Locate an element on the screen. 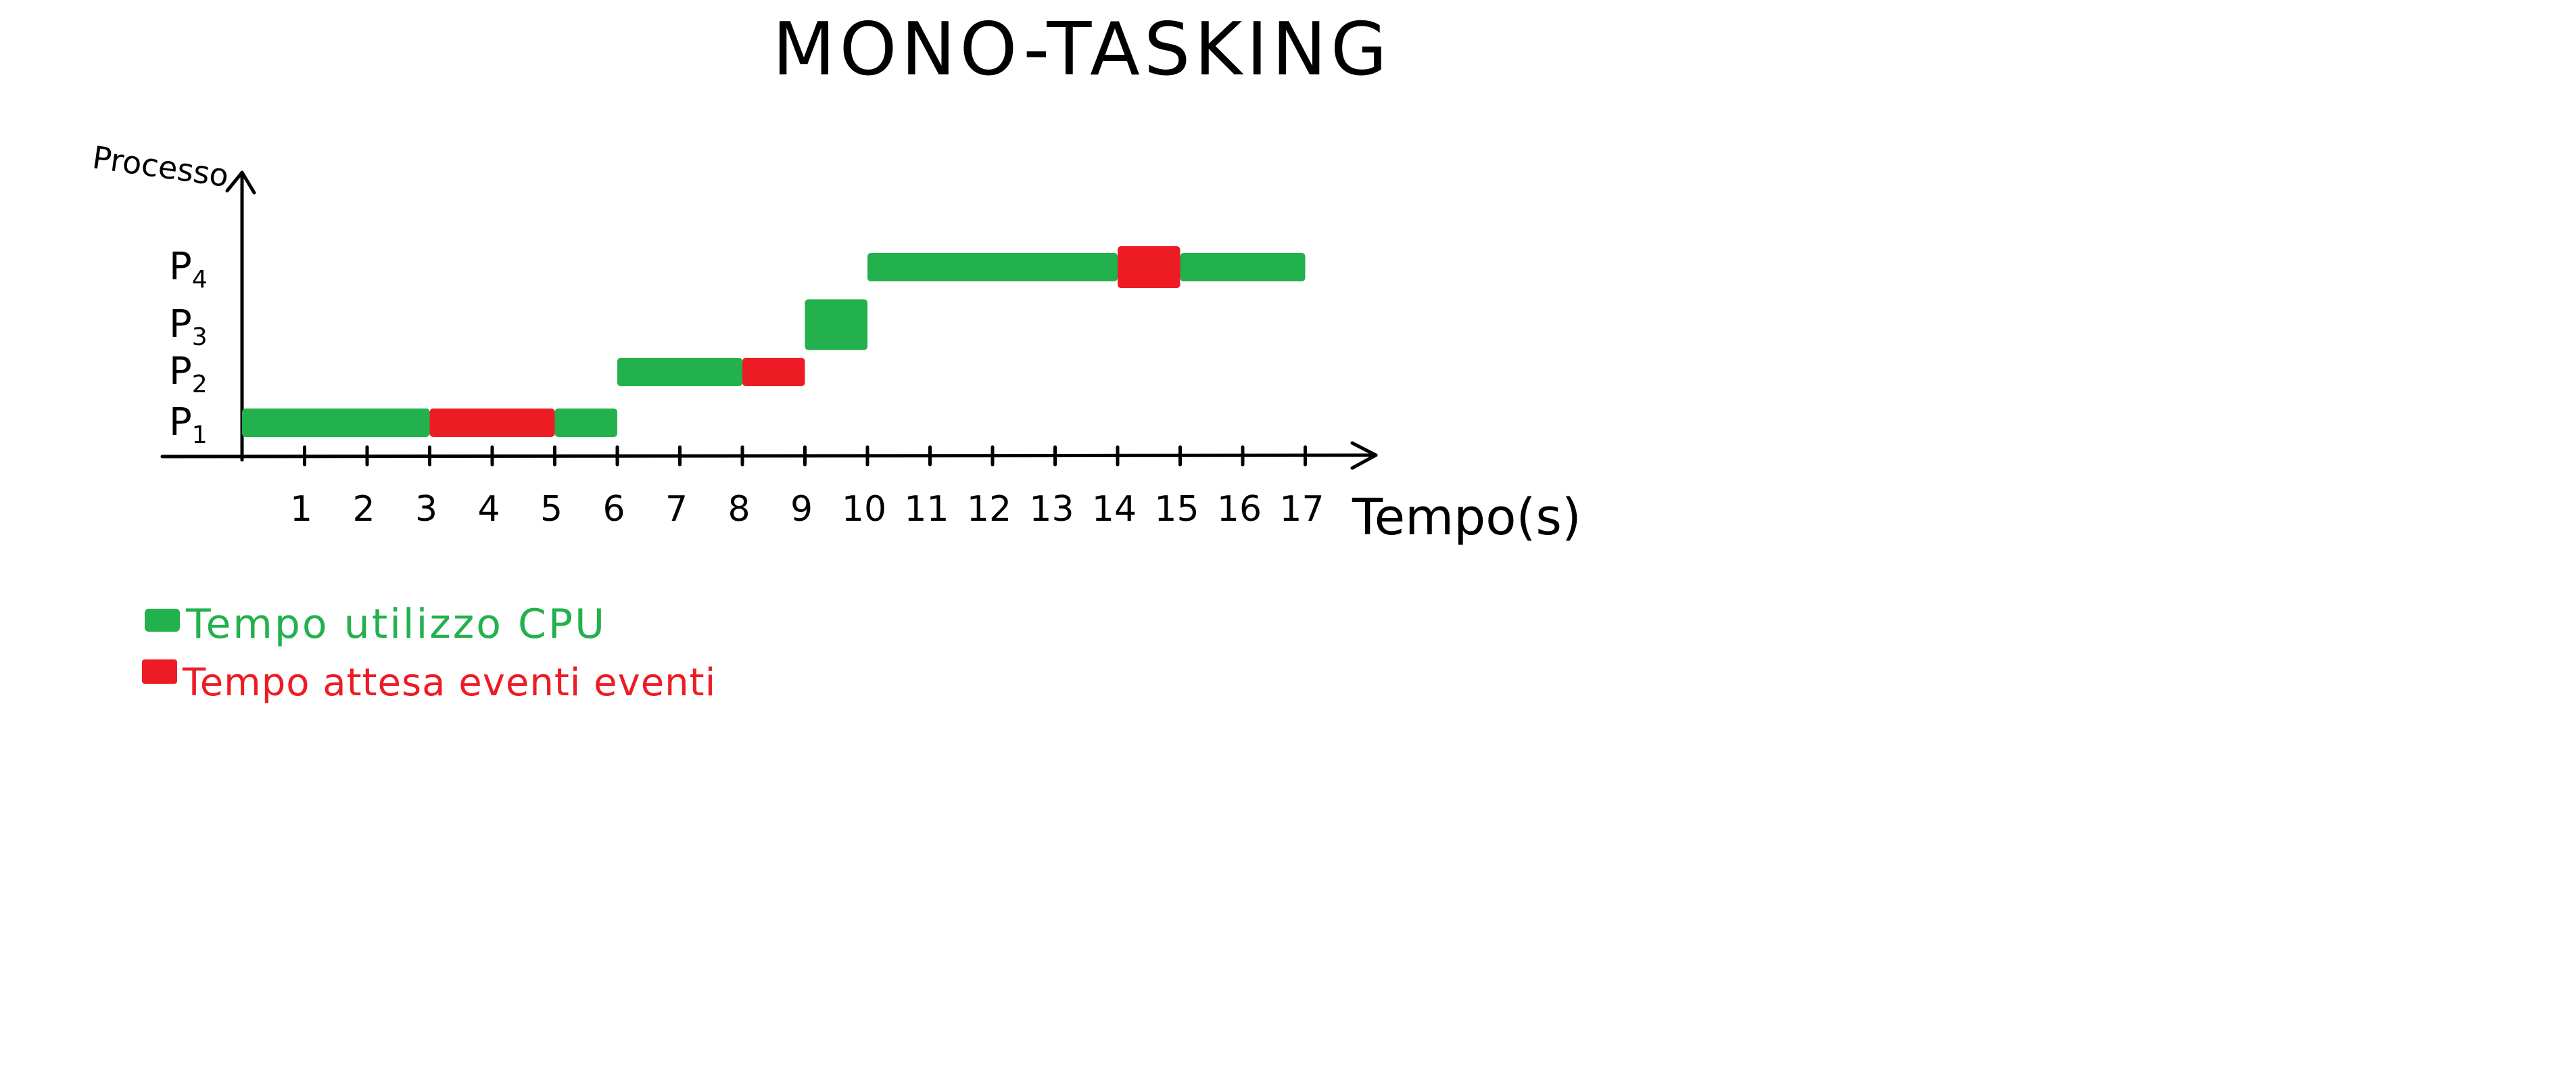 This screenshot has height=1072, width=2576. x-tick-label-1: 1 is located at coordinates (301, 509).